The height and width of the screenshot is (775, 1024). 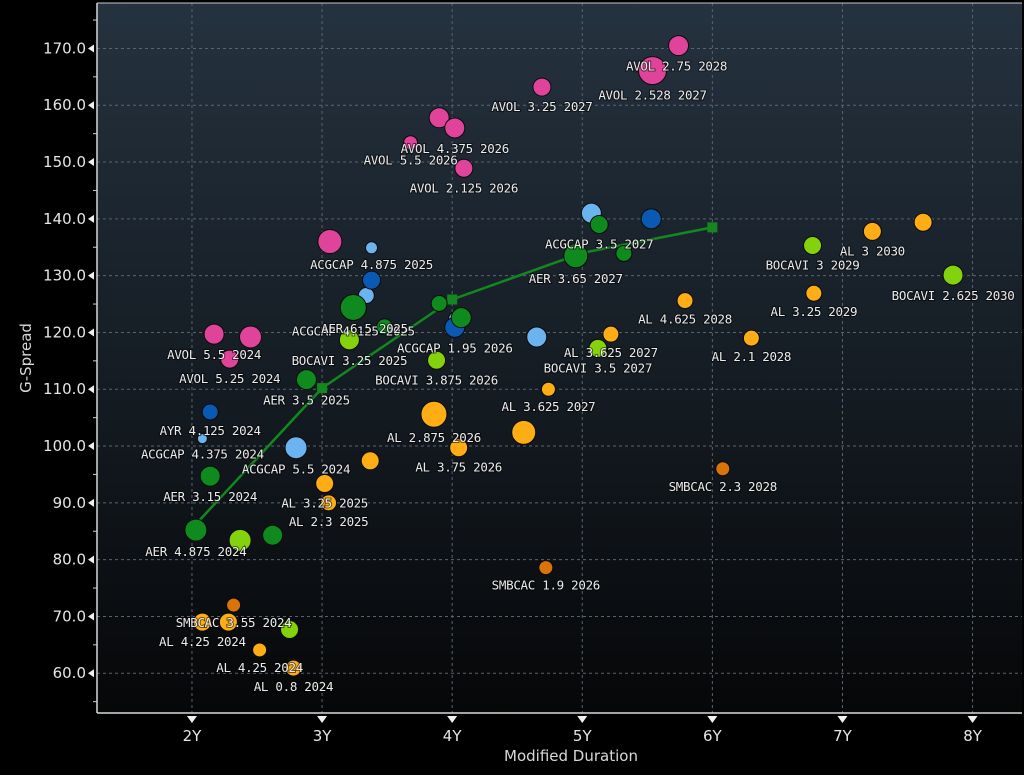 I want to click on data-label: ACGCAP 3.5 2027, so click(x=599, y=244).